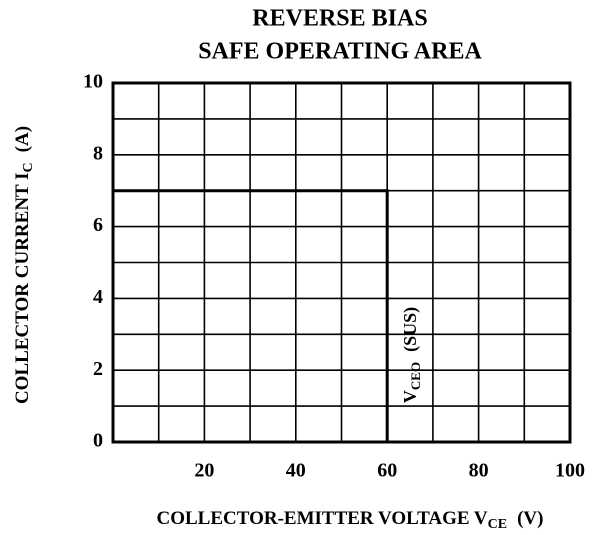 The height and width of the screenshot is (535, 603). I want to click on x-axis-label-unit: (V), so click(530, 518).